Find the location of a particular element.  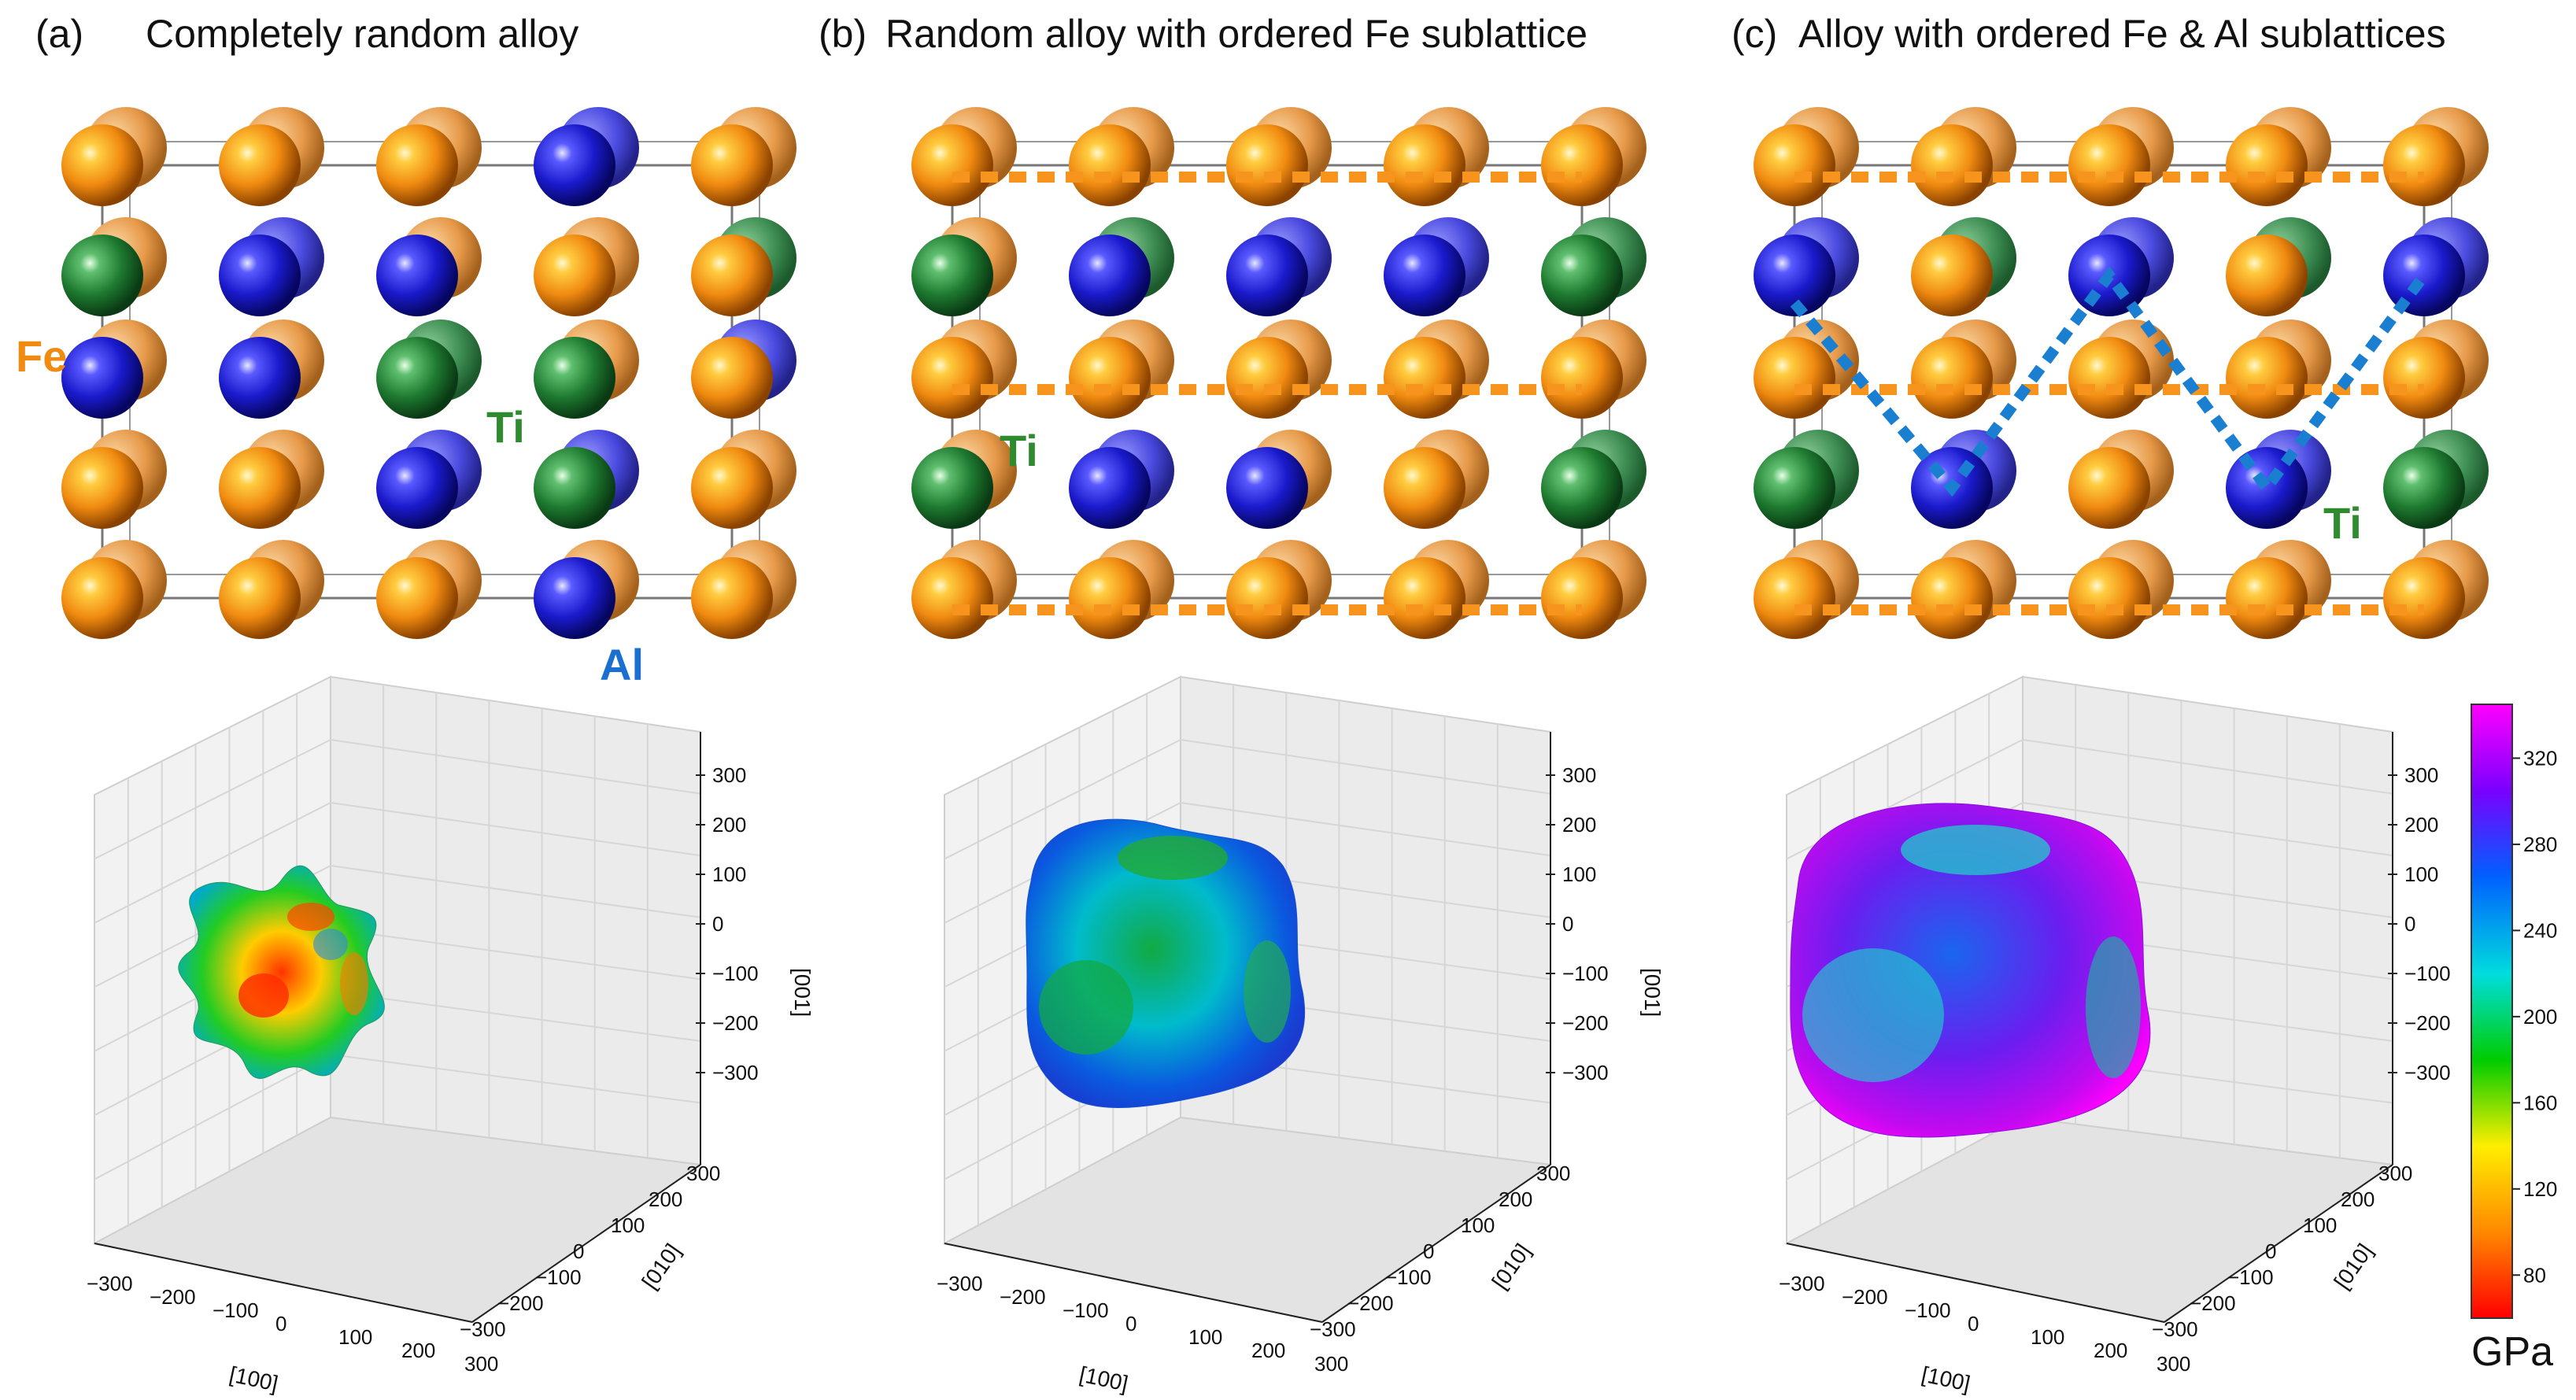

panel-b-letter: (b) is located at coordinates (843, 34).